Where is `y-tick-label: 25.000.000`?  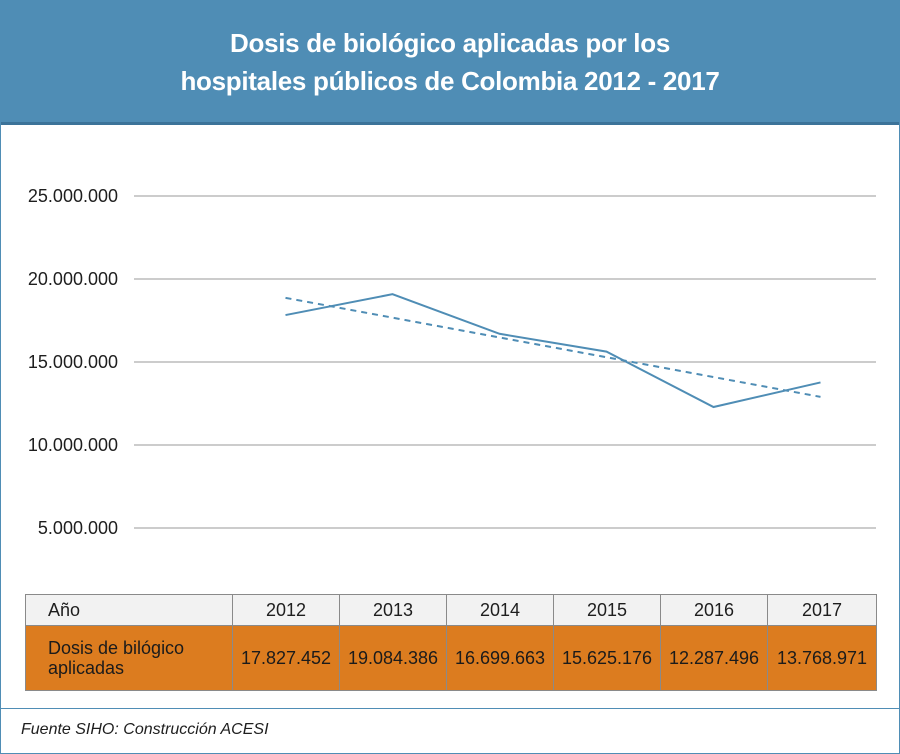 y-tick-label: 25.000.000 is located at coordinates (73, 196).